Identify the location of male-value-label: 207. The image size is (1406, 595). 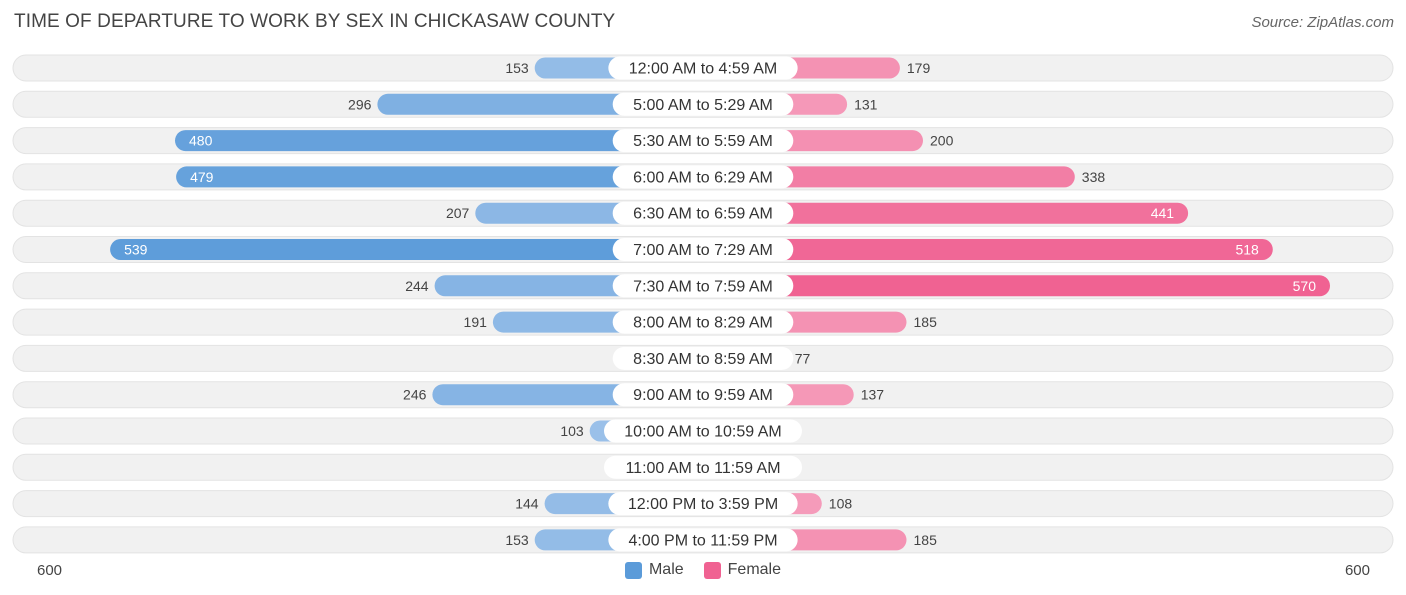
(458, 213).